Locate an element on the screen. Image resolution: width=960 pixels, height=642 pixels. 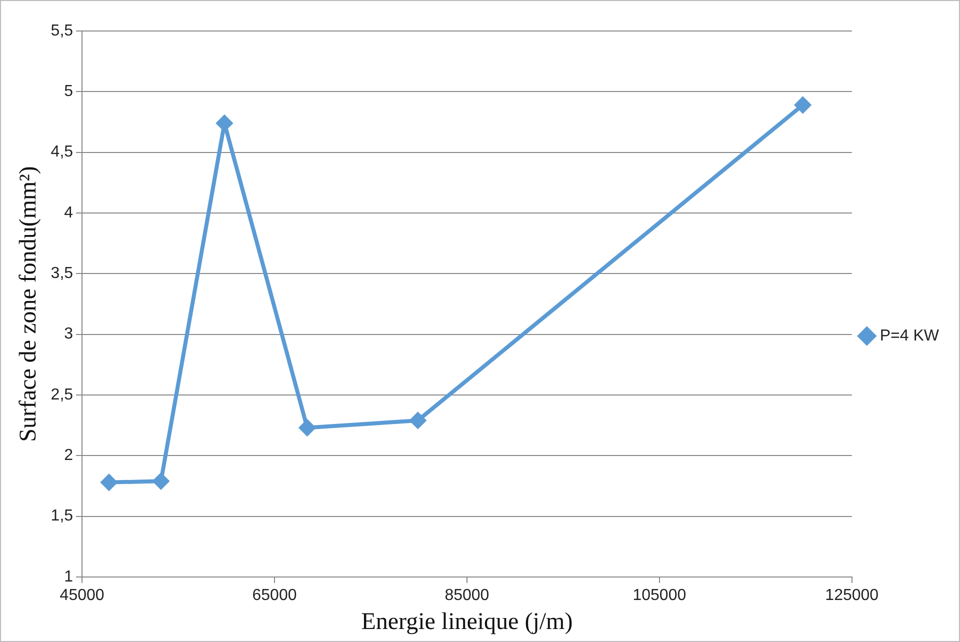
x-tick-label: 85000 is located at coordinates (467, 595).